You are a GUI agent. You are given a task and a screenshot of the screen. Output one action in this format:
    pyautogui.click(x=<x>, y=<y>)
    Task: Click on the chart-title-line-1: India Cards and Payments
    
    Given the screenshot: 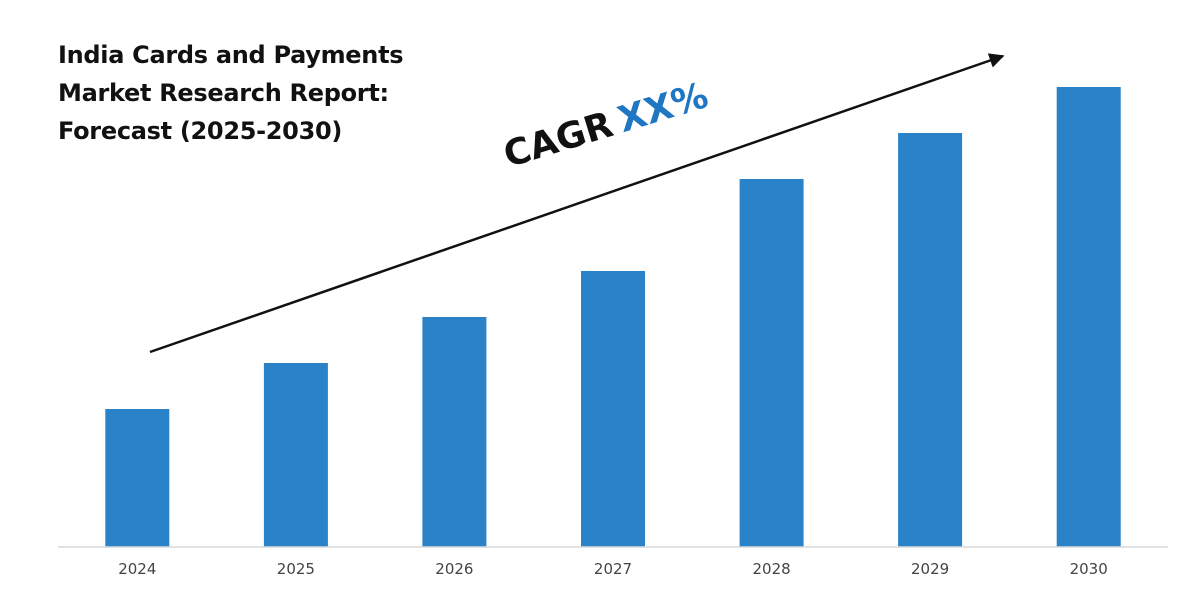 What is the action you would take?
    pyautogui.click(x=231, y=55)
    